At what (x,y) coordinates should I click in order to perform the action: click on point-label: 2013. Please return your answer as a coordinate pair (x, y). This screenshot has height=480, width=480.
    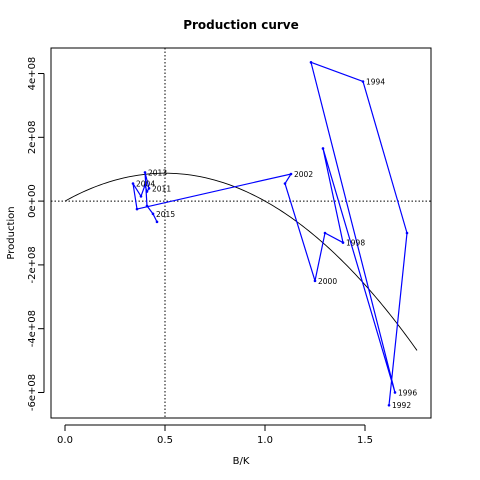
    Looking at the image, I should click on (157, 172).